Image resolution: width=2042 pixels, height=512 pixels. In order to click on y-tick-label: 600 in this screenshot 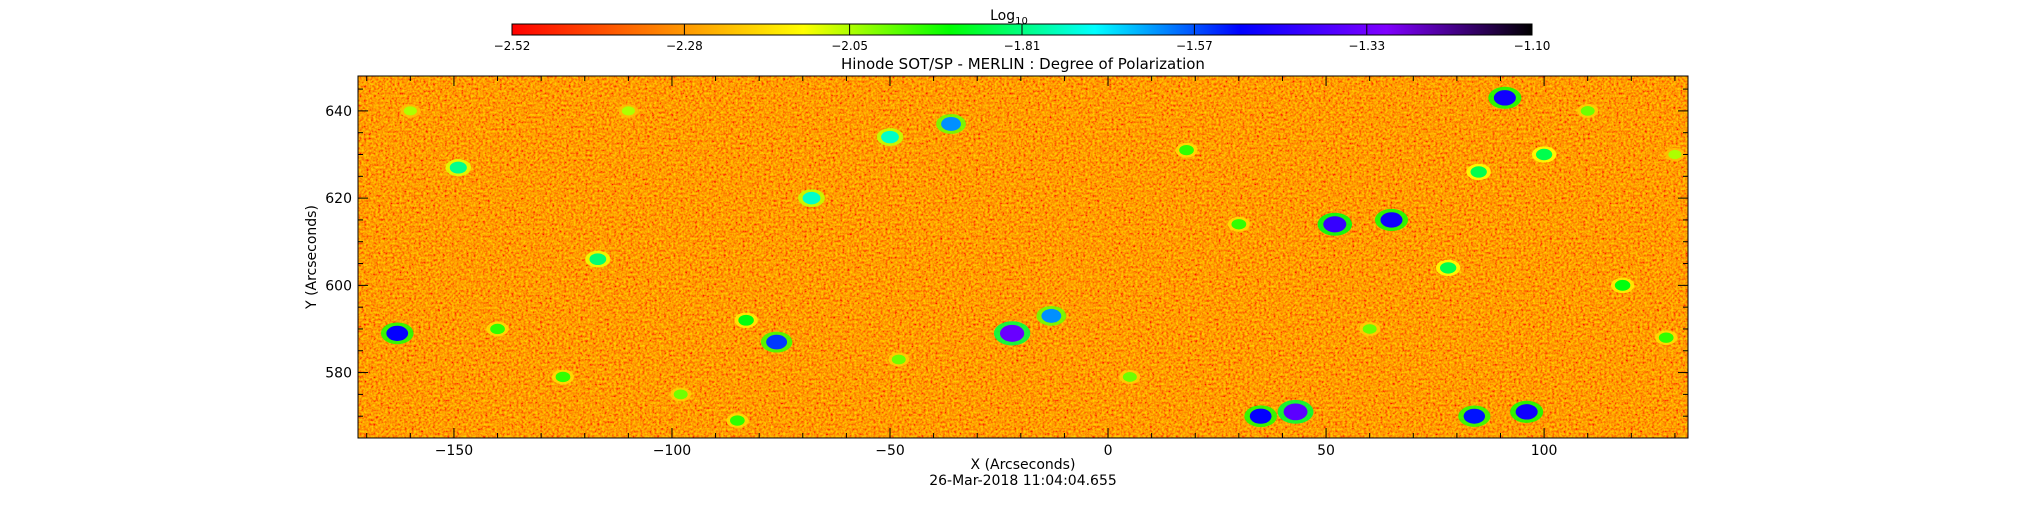, I will do `click(338, 286)`.